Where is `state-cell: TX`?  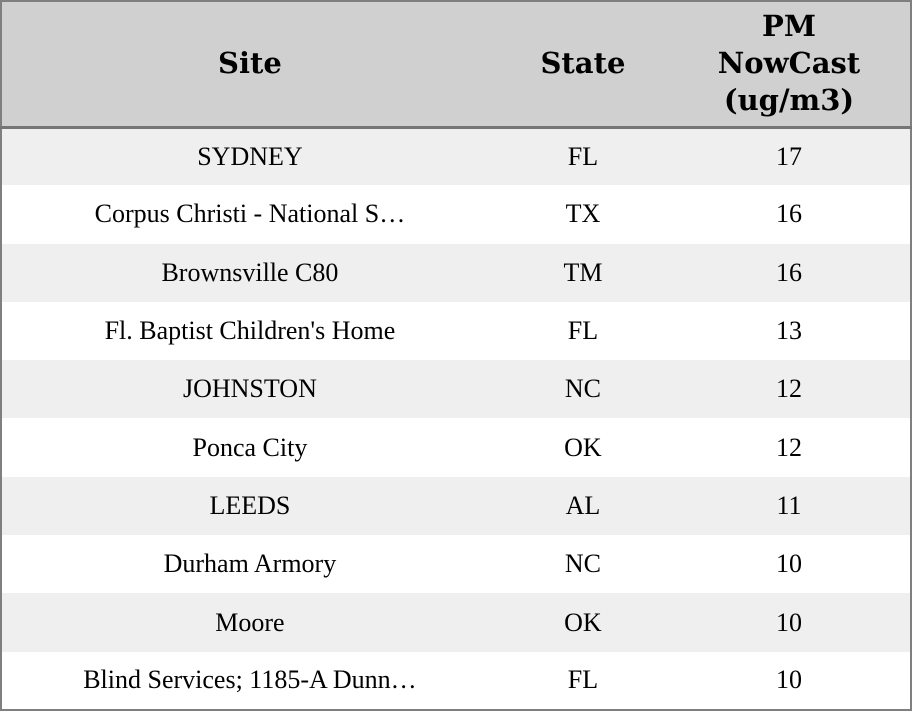 state-cell: TX is located at coordinates (583, 214).